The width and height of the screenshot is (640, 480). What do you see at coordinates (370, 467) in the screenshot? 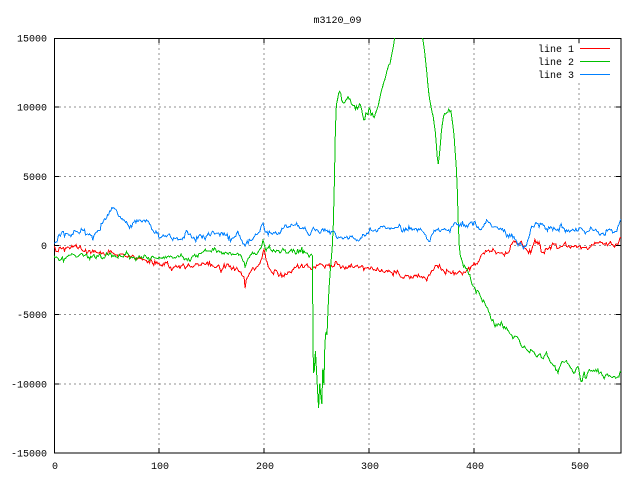
I see `svg-text: 300` at bounding box center [370, 467].